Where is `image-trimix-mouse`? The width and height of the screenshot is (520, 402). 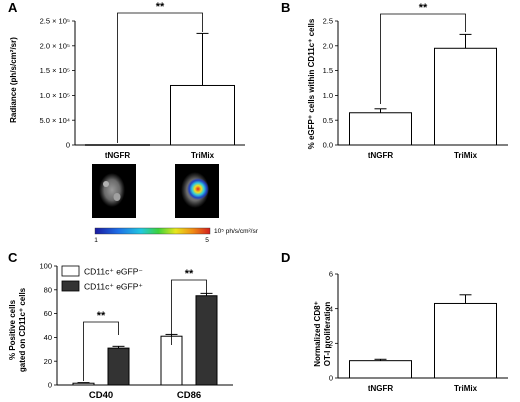 image-trimix-mouse is located at coordinates (197, 191).